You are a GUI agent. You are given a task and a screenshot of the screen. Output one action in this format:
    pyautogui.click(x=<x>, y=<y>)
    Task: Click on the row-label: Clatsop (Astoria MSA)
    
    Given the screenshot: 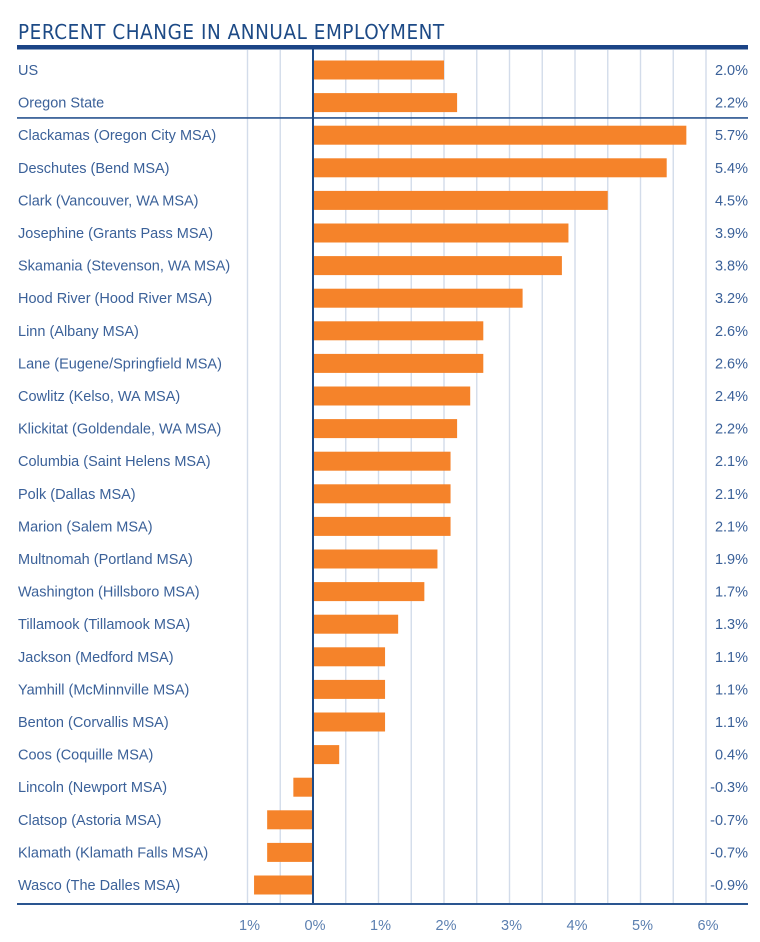 What is the action you would take?
    pyautogui.click(x=89, y=821)
    